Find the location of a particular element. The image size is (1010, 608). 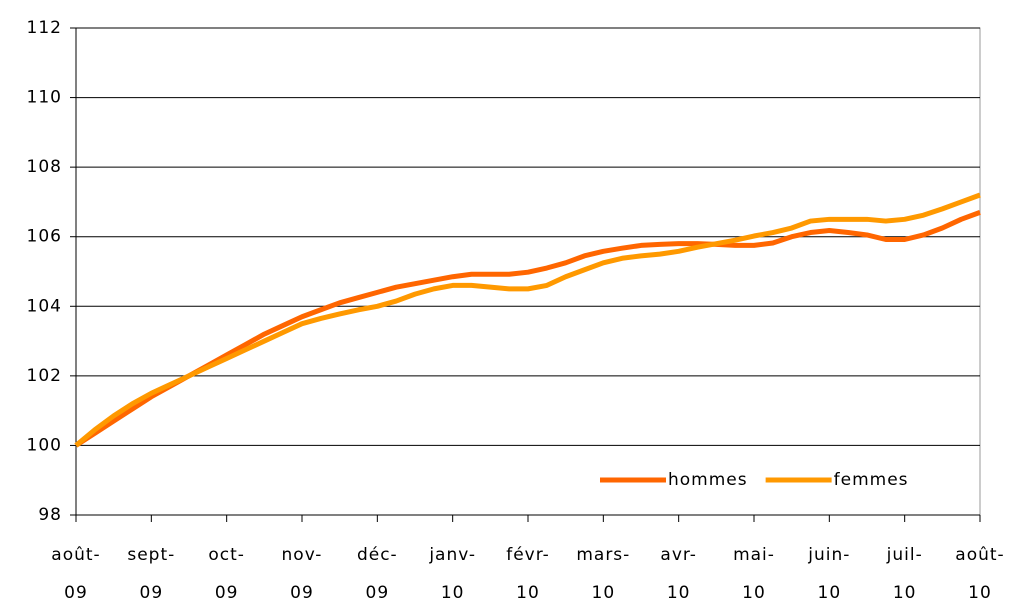

x-tick-label: déc-09 is located at coordinates (377, 574).